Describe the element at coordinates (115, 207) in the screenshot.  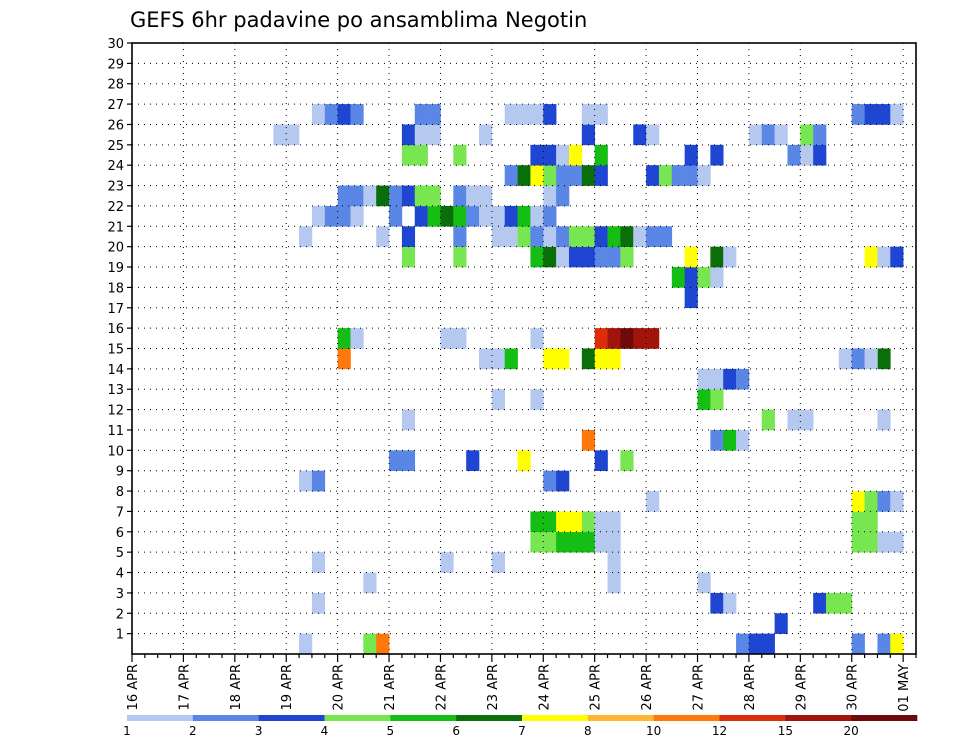
I see `y-tick-label: 22` at that location.